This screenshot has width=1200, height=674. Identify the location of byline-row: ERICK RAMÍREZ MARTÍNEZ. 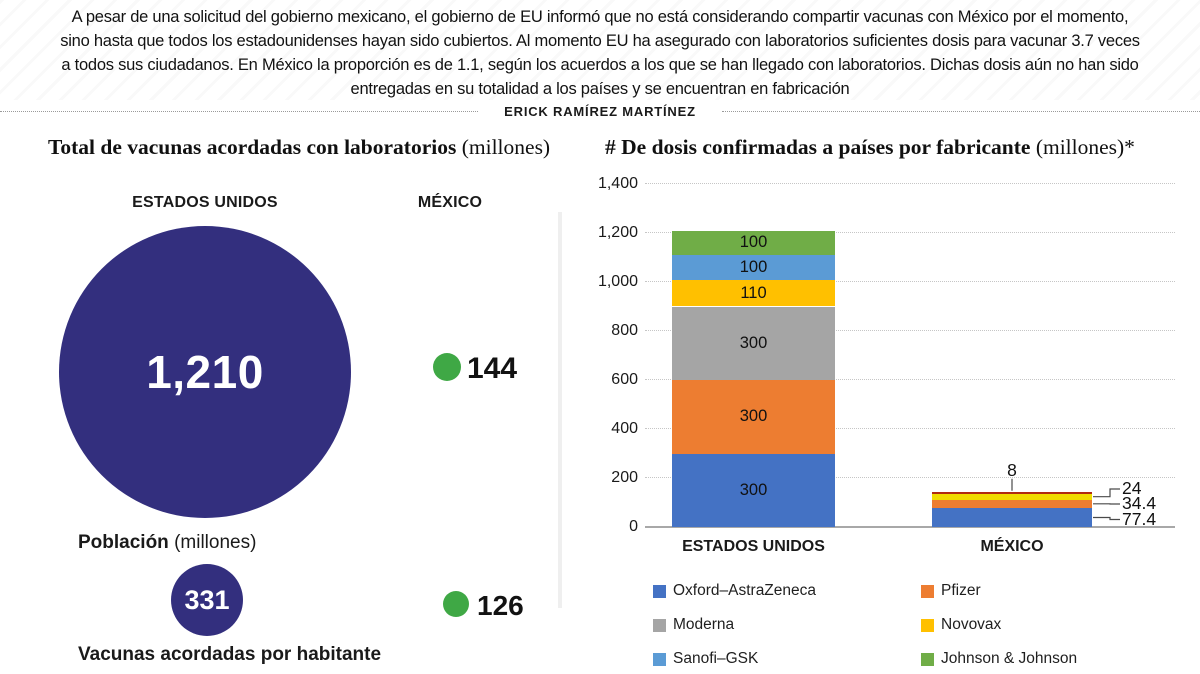
(600, 111).